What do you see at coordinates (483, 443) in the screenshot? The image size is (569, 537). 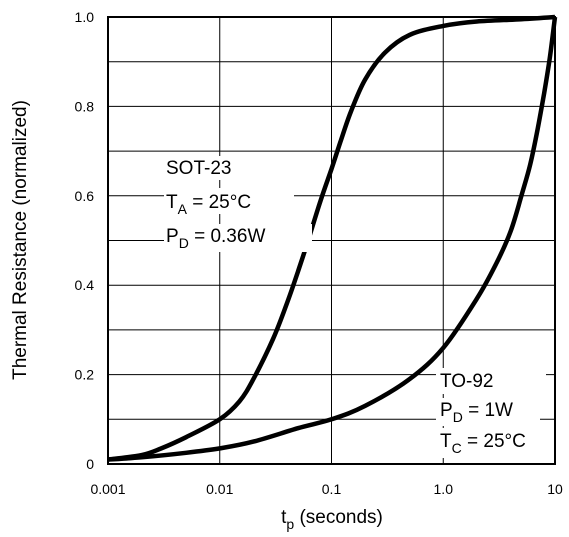 I see `to92-line-3: TC = 25°C` at bounding box center [483, 443].